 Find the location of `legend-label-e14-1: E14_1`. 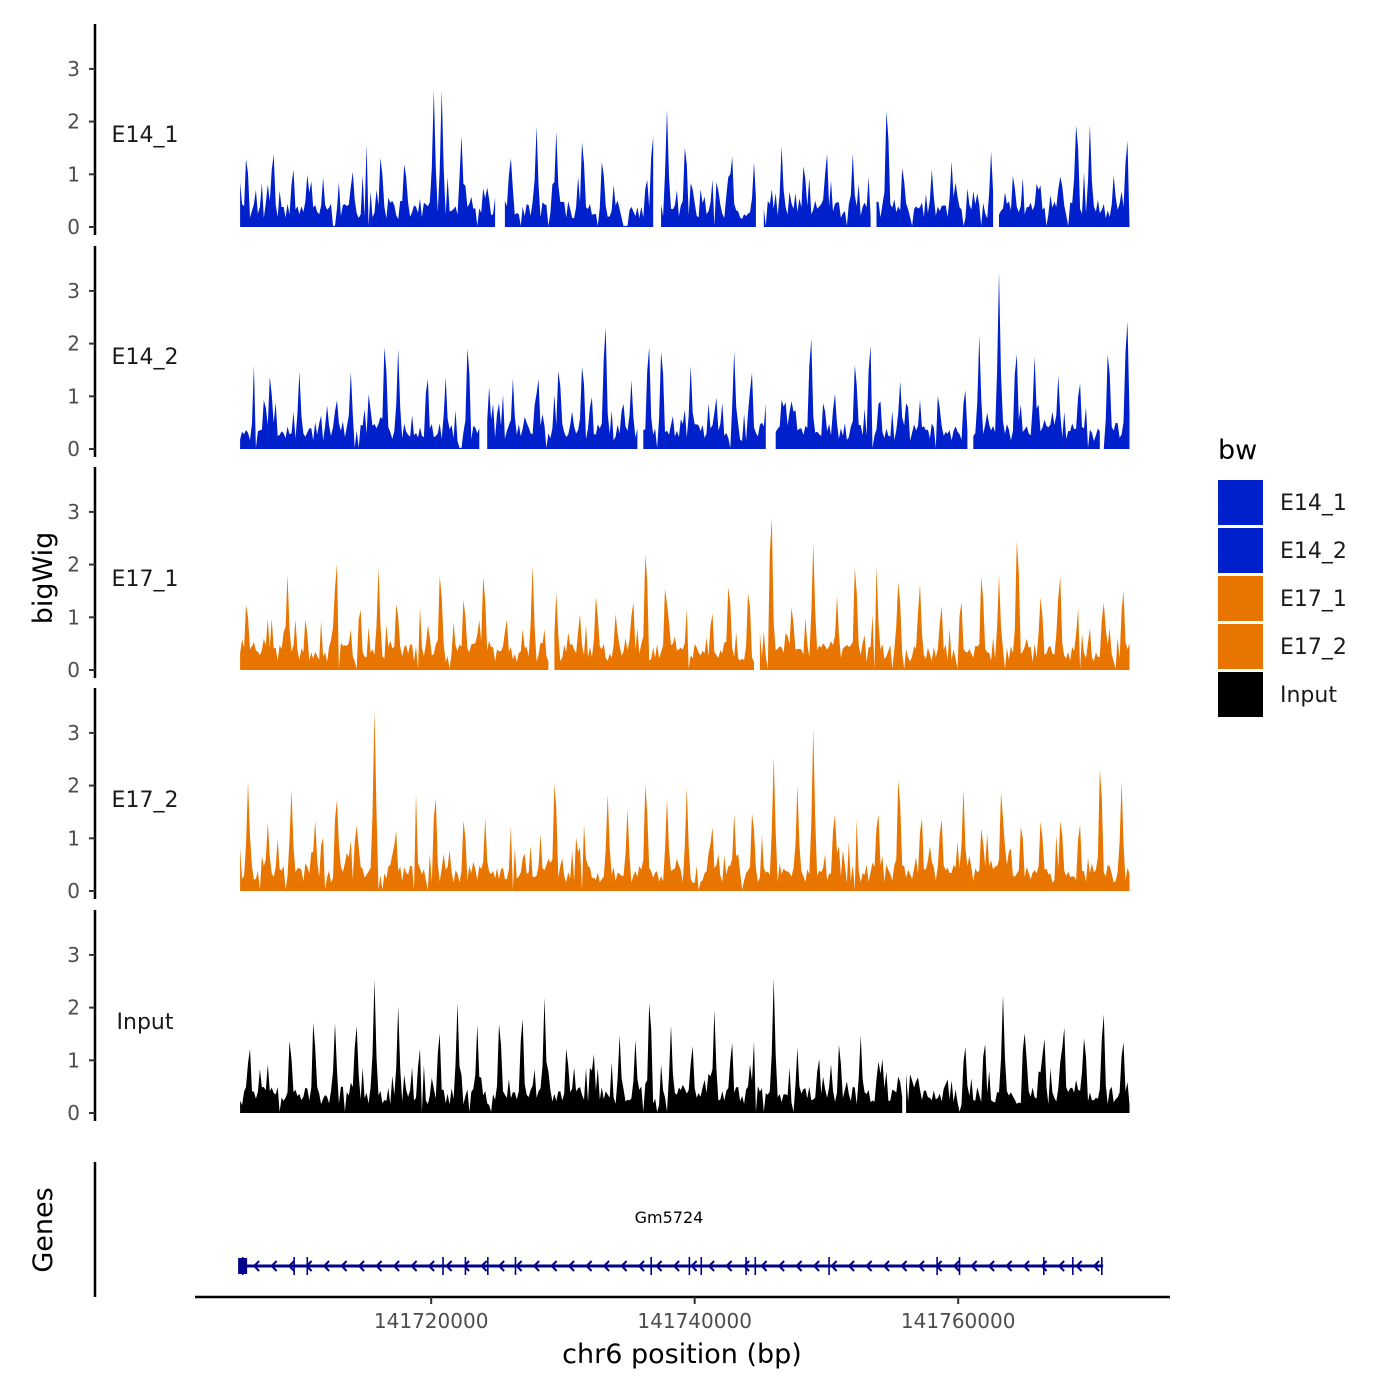

legend-label-e14-1: E14_1 is located at coordinates (1313, 503).